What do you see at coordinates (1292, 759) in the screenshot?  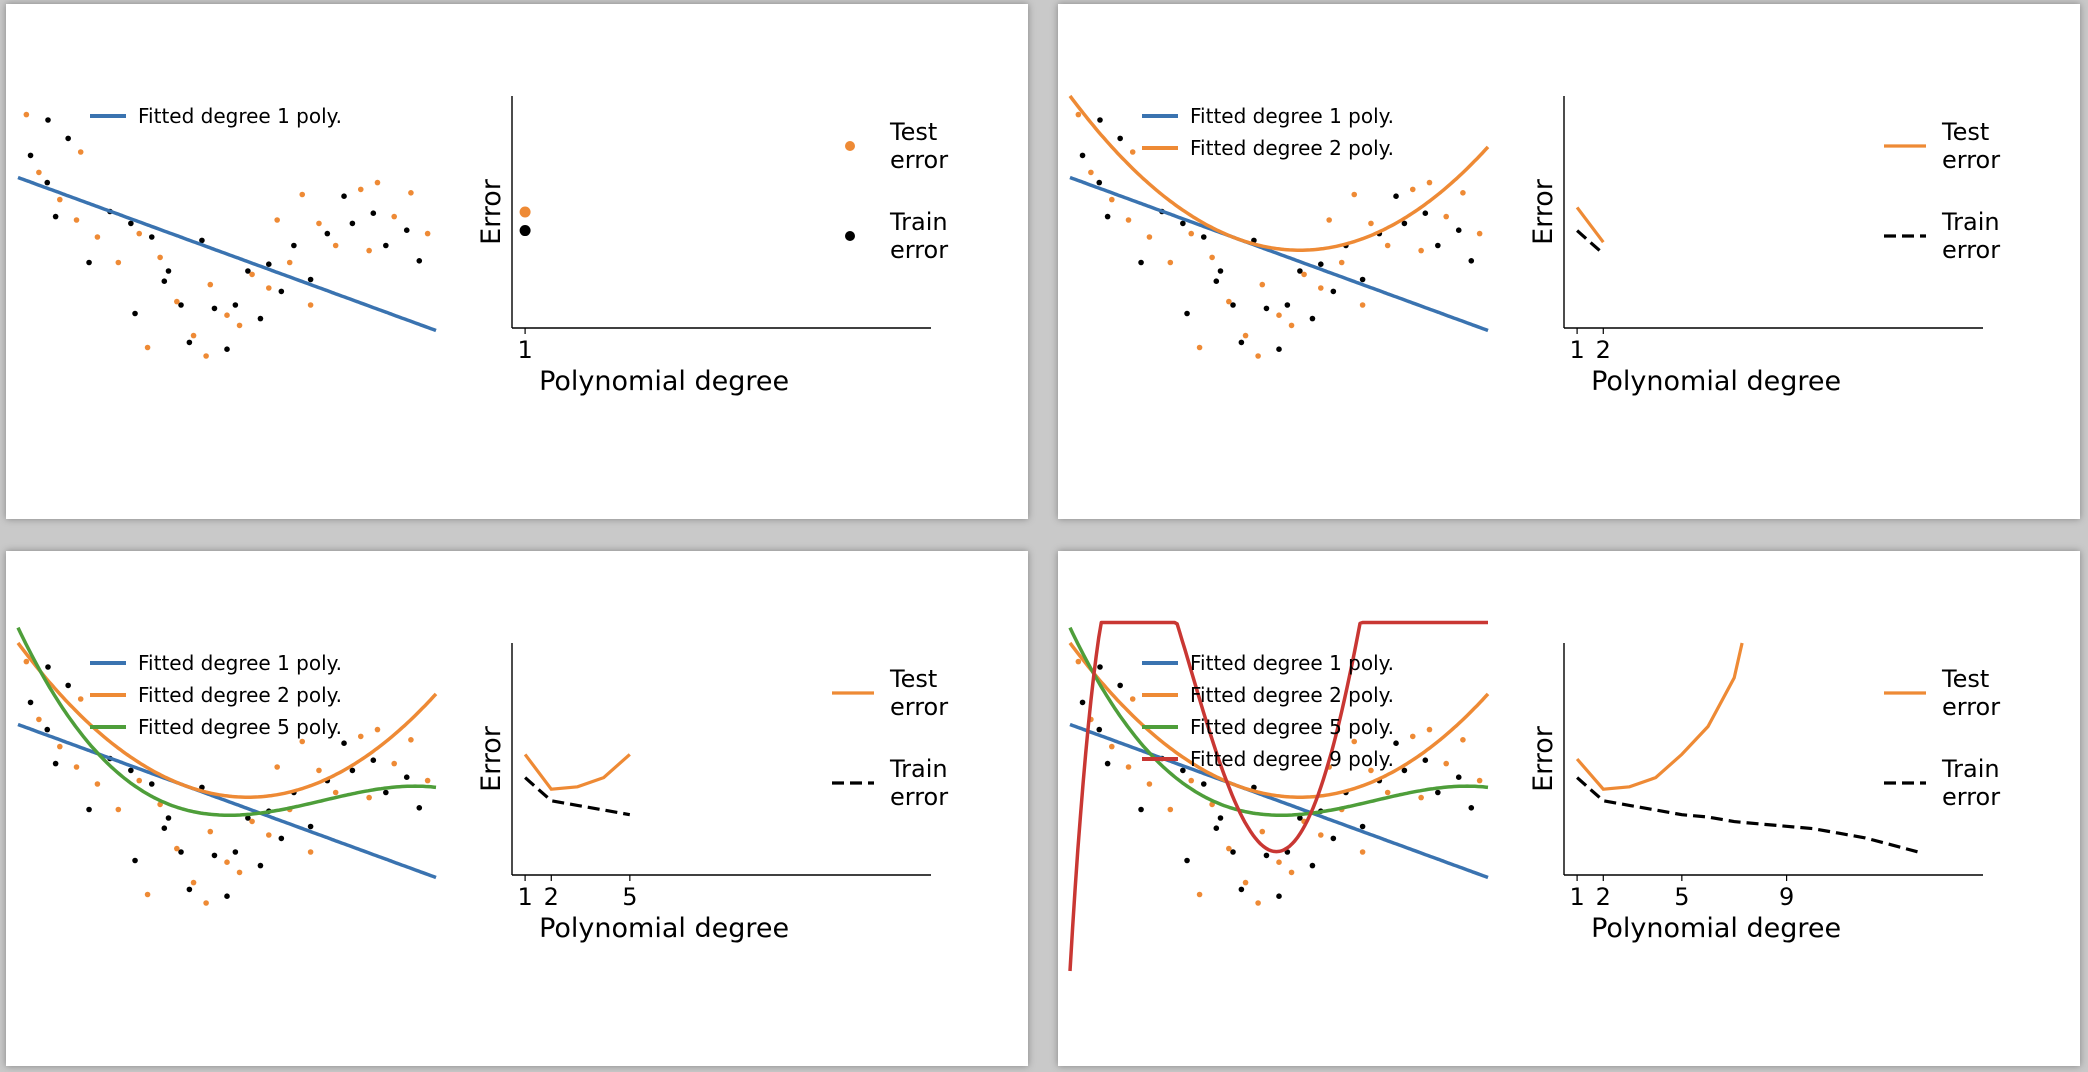 I see `fit-legend-label: Fitted degree 9 poly.` at bounding box center [1292, 759].